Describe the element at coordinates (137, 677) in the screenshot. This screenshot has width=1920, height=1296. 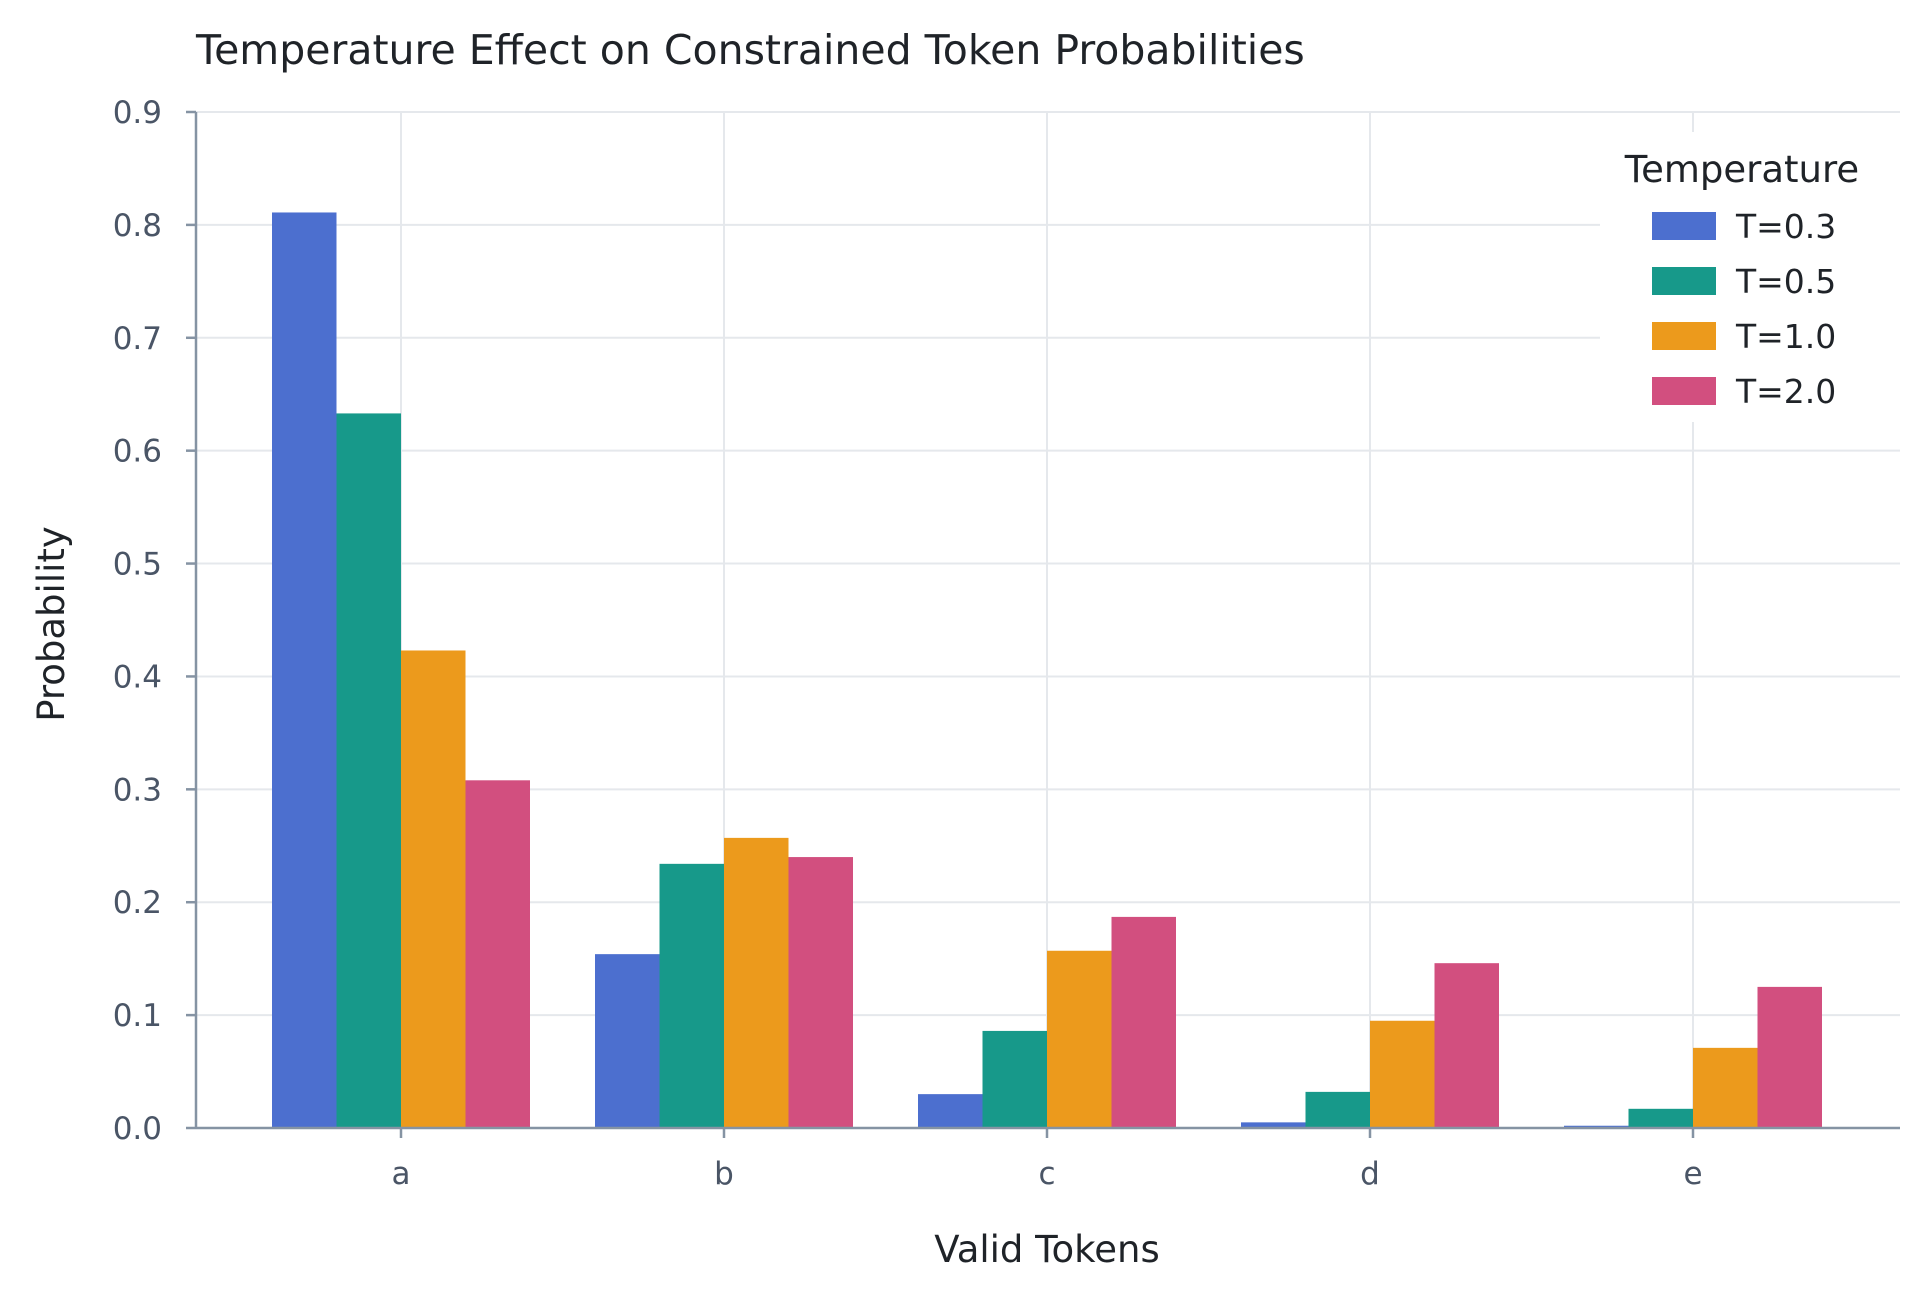
I see `y-tick-label: 0.4` at that location.